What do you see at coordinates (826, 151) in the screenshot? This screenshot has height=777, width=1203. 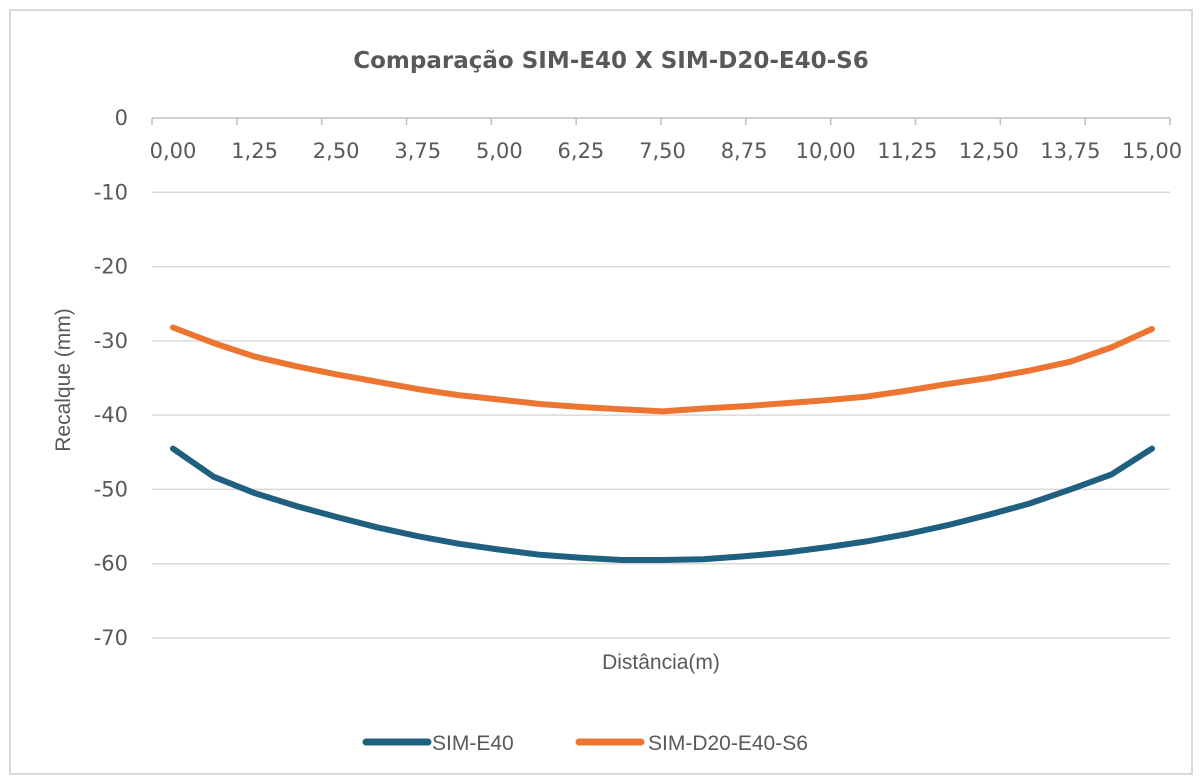 I see `x-tick-label: 10,00` at bounding box center [826, 151].